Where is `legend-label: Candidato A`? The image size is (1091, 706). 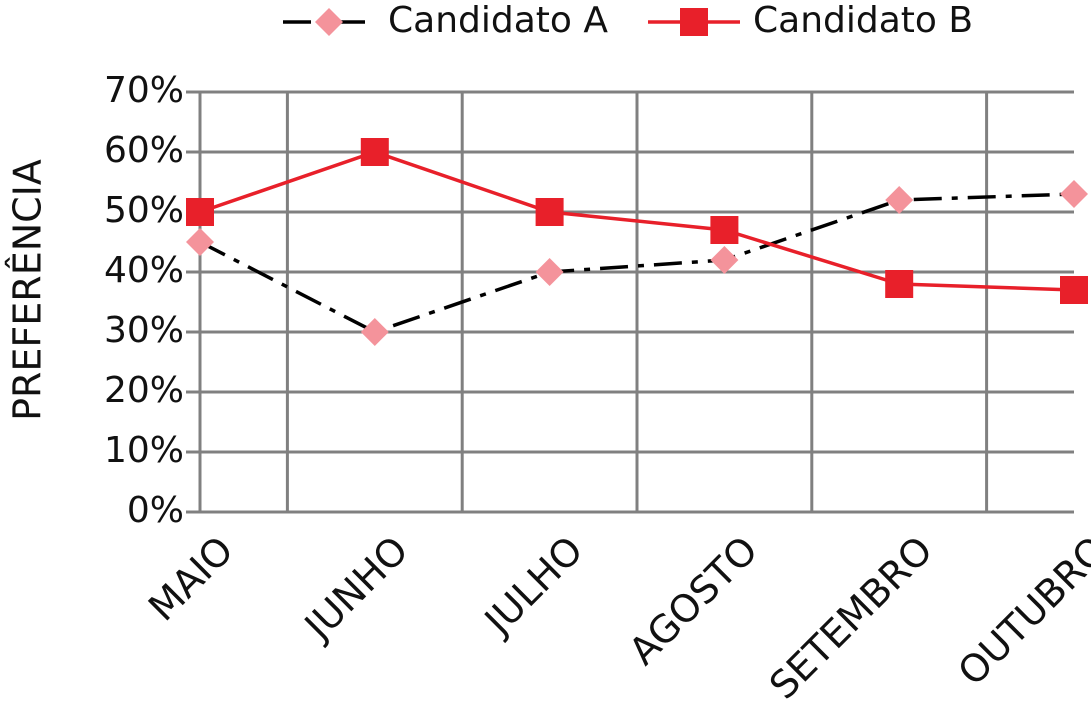
legend-label: Candidato A is located at coordinates (498, 20).